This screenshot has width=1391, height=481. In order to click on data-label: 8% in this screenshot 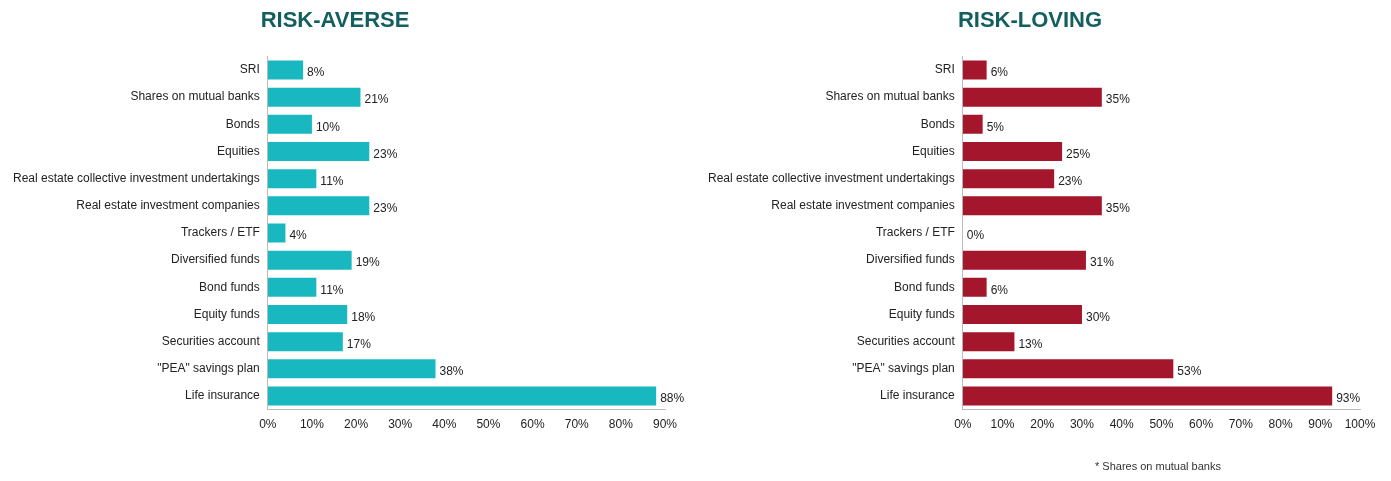, I will do `click(316, 72)`.